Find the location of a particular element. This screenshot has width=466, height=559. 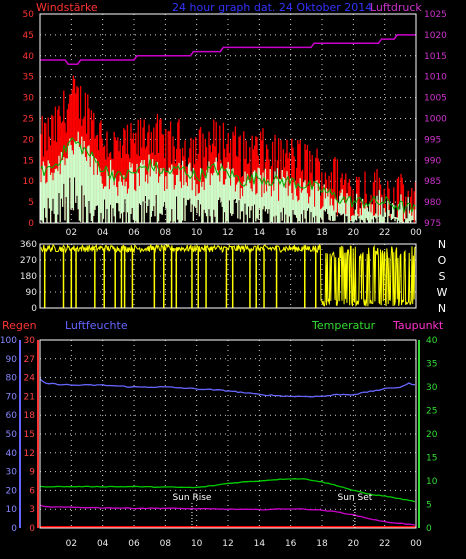

wind-tick-label: 30 is located at coordinates (29, 99).